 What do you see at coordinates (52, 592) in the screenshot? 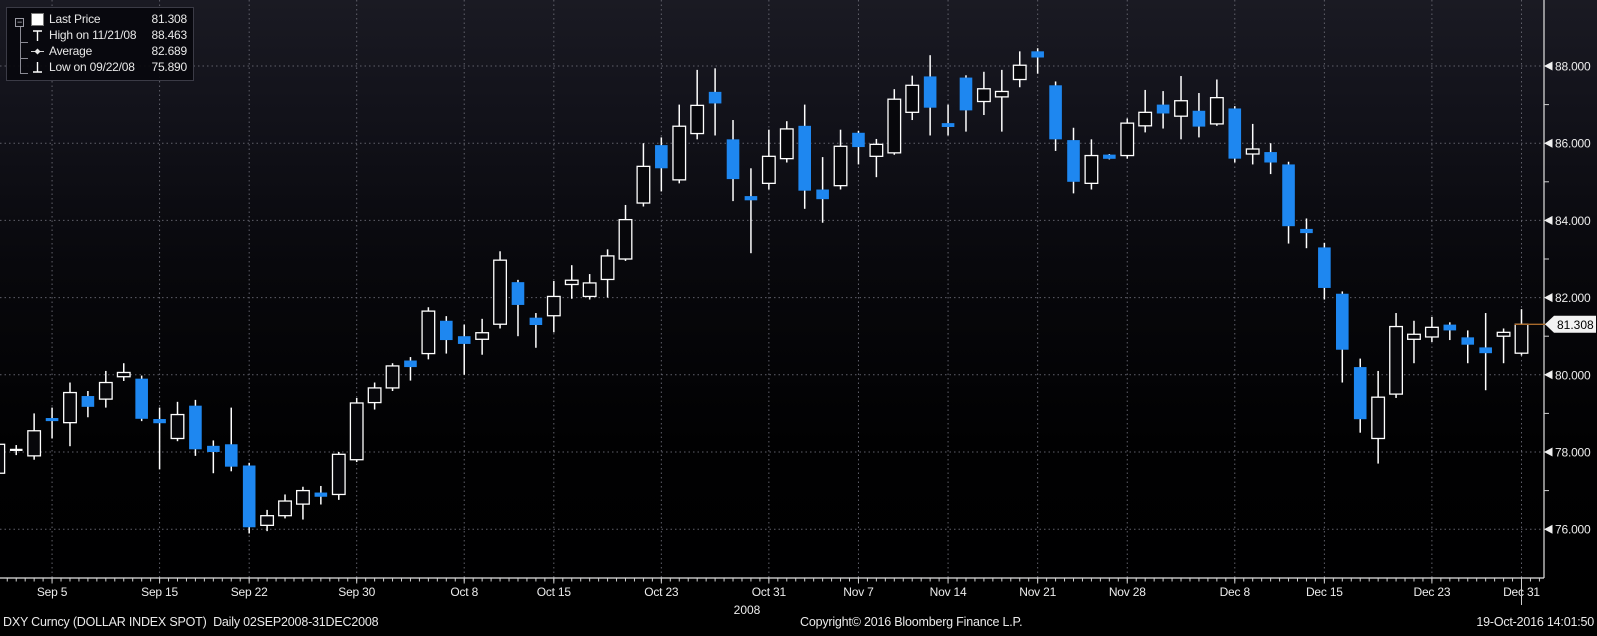
I see `x-axis-label: Sep 5` at bounding box center [52, 592].